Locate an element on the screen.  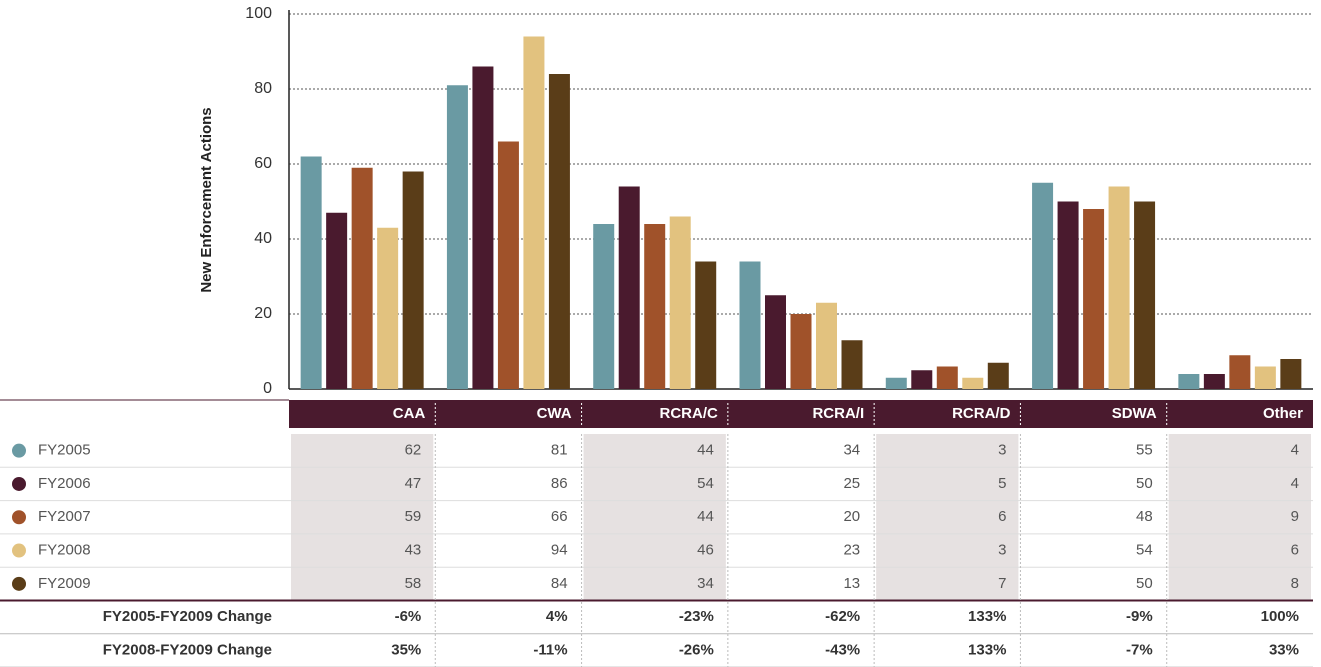
y-tick-label: 80 is located at coordinates (263, 88).